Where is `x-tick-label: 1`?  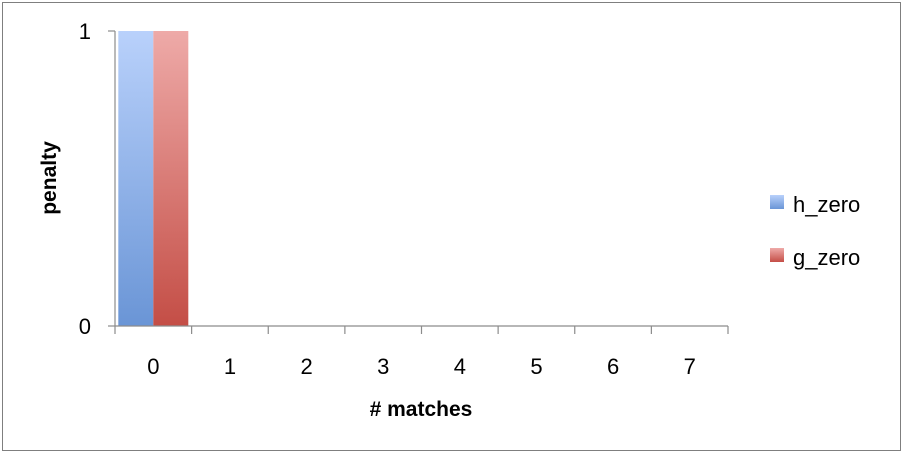
x-tick-label: 1 is located at coordinates (230, 366).